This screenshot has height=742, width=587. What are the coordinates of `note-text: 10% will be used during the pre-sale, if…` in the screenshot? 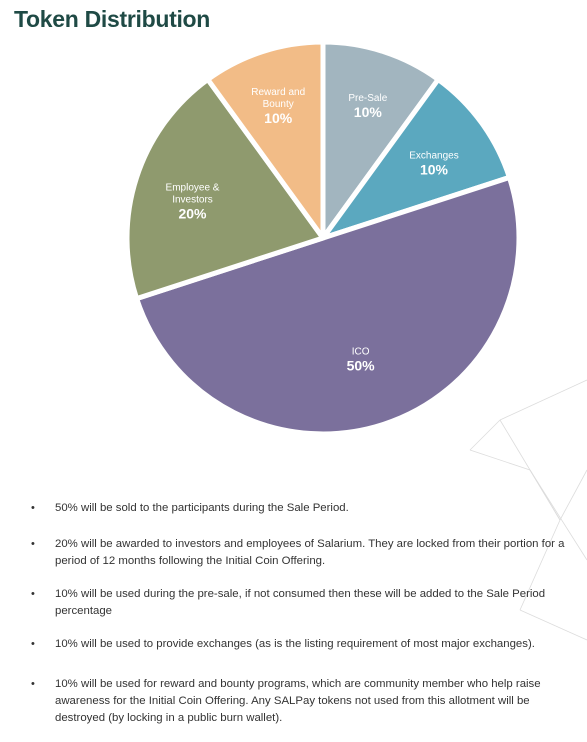 It's located at (300, 602).